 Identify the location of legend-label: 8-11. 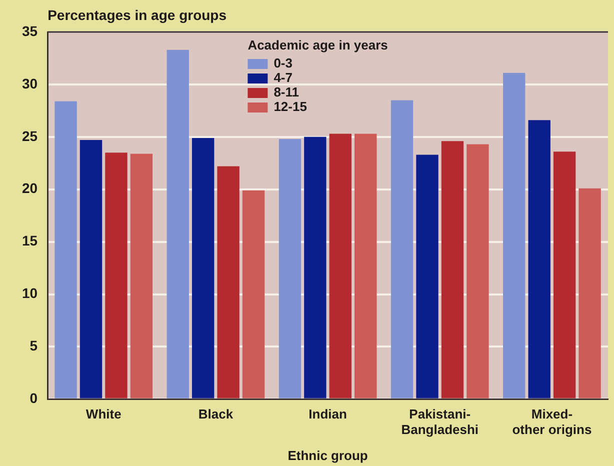
(287, 92).